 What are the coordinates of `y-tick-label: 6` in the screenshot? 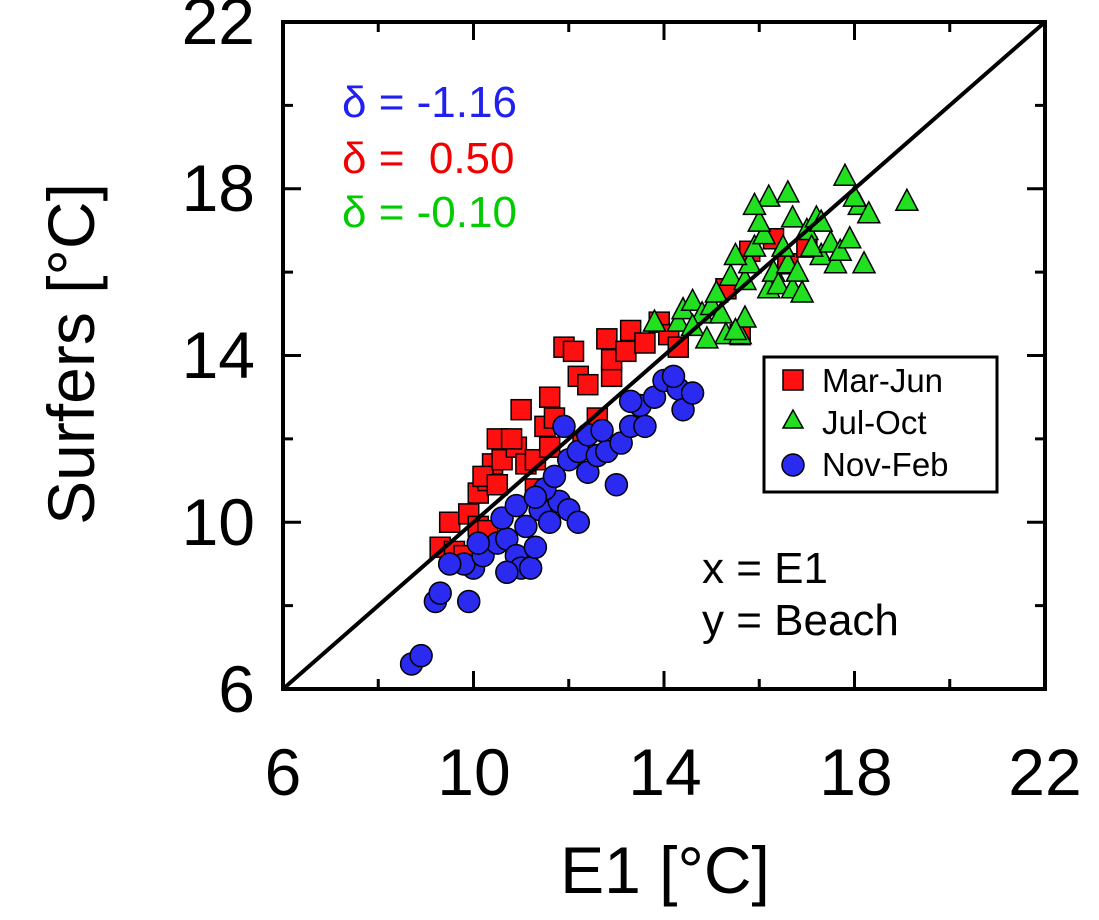 It's located at (236, 689).